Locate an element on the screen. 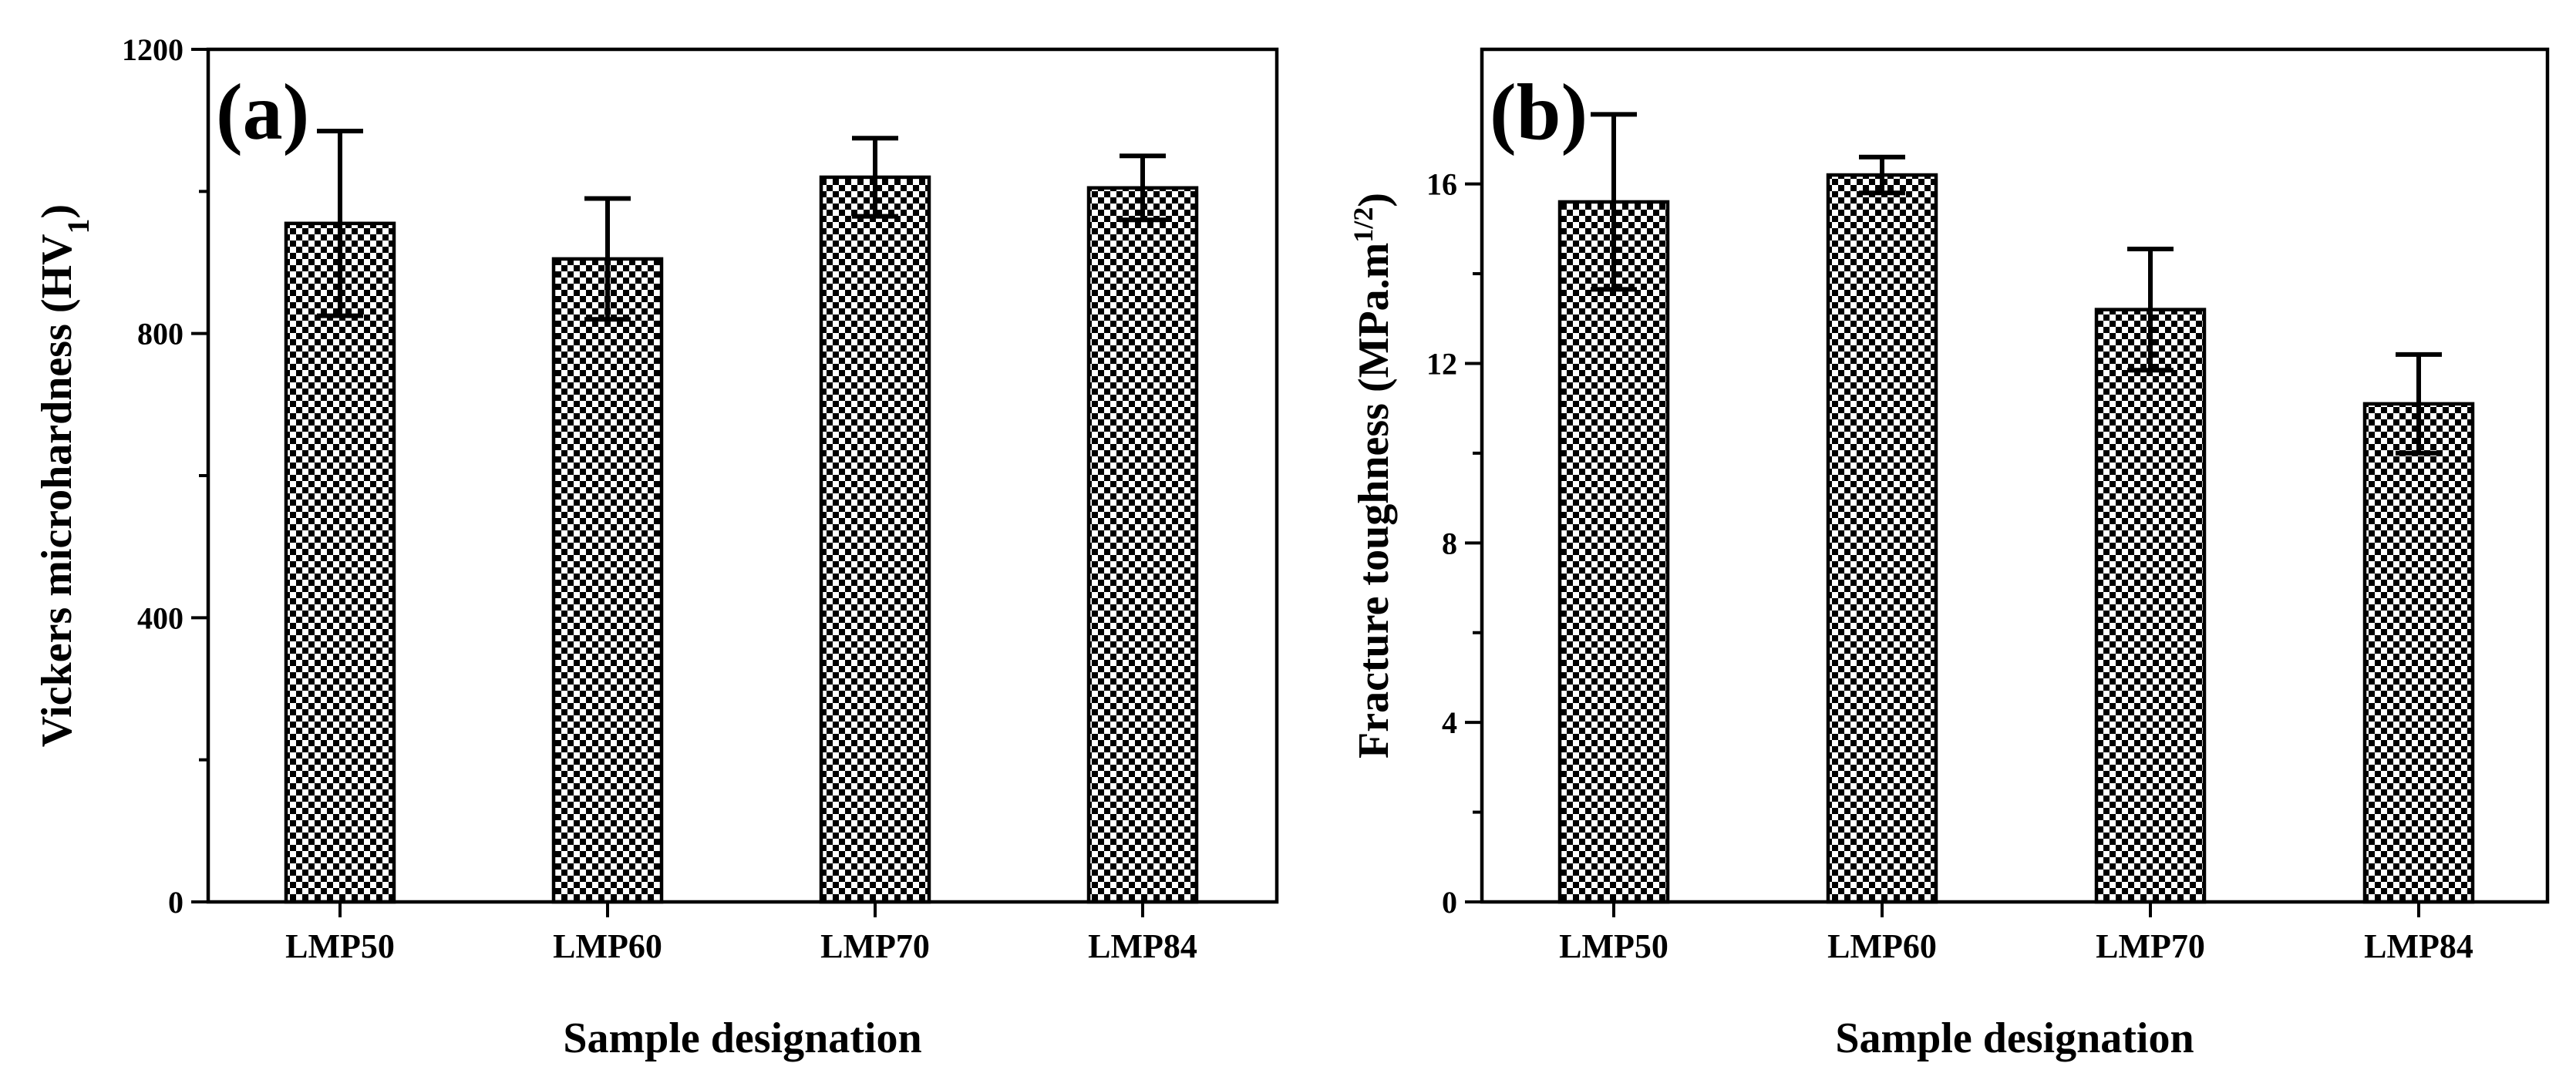 This screenshot has width=2576, height=1090. panel-a-y-tick-label: 0 is located at coordinates (176, 902).